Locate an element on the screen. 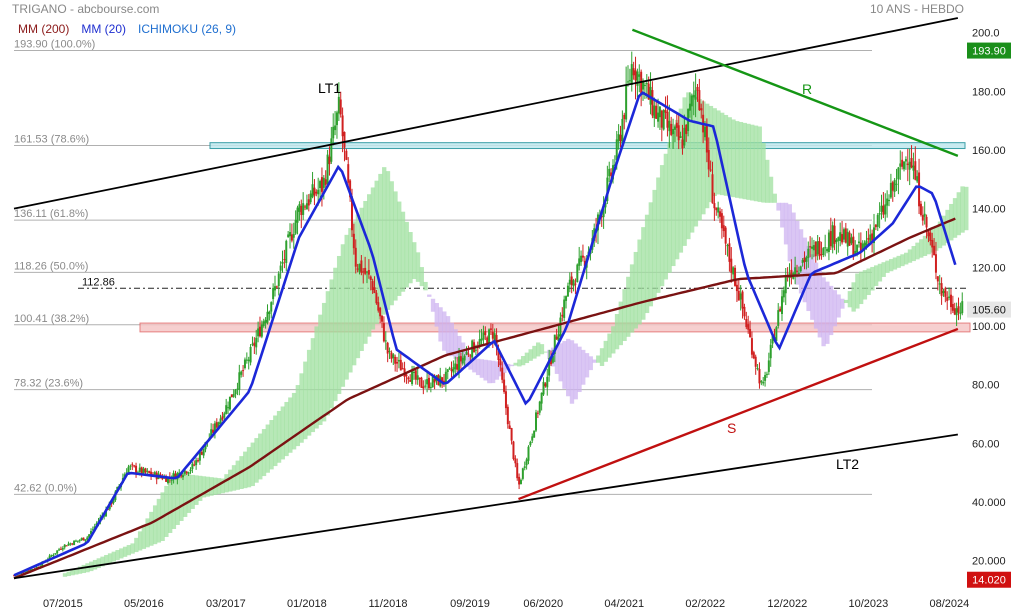  legend-mm20: MM (20) is located at coordinates (104, 29).